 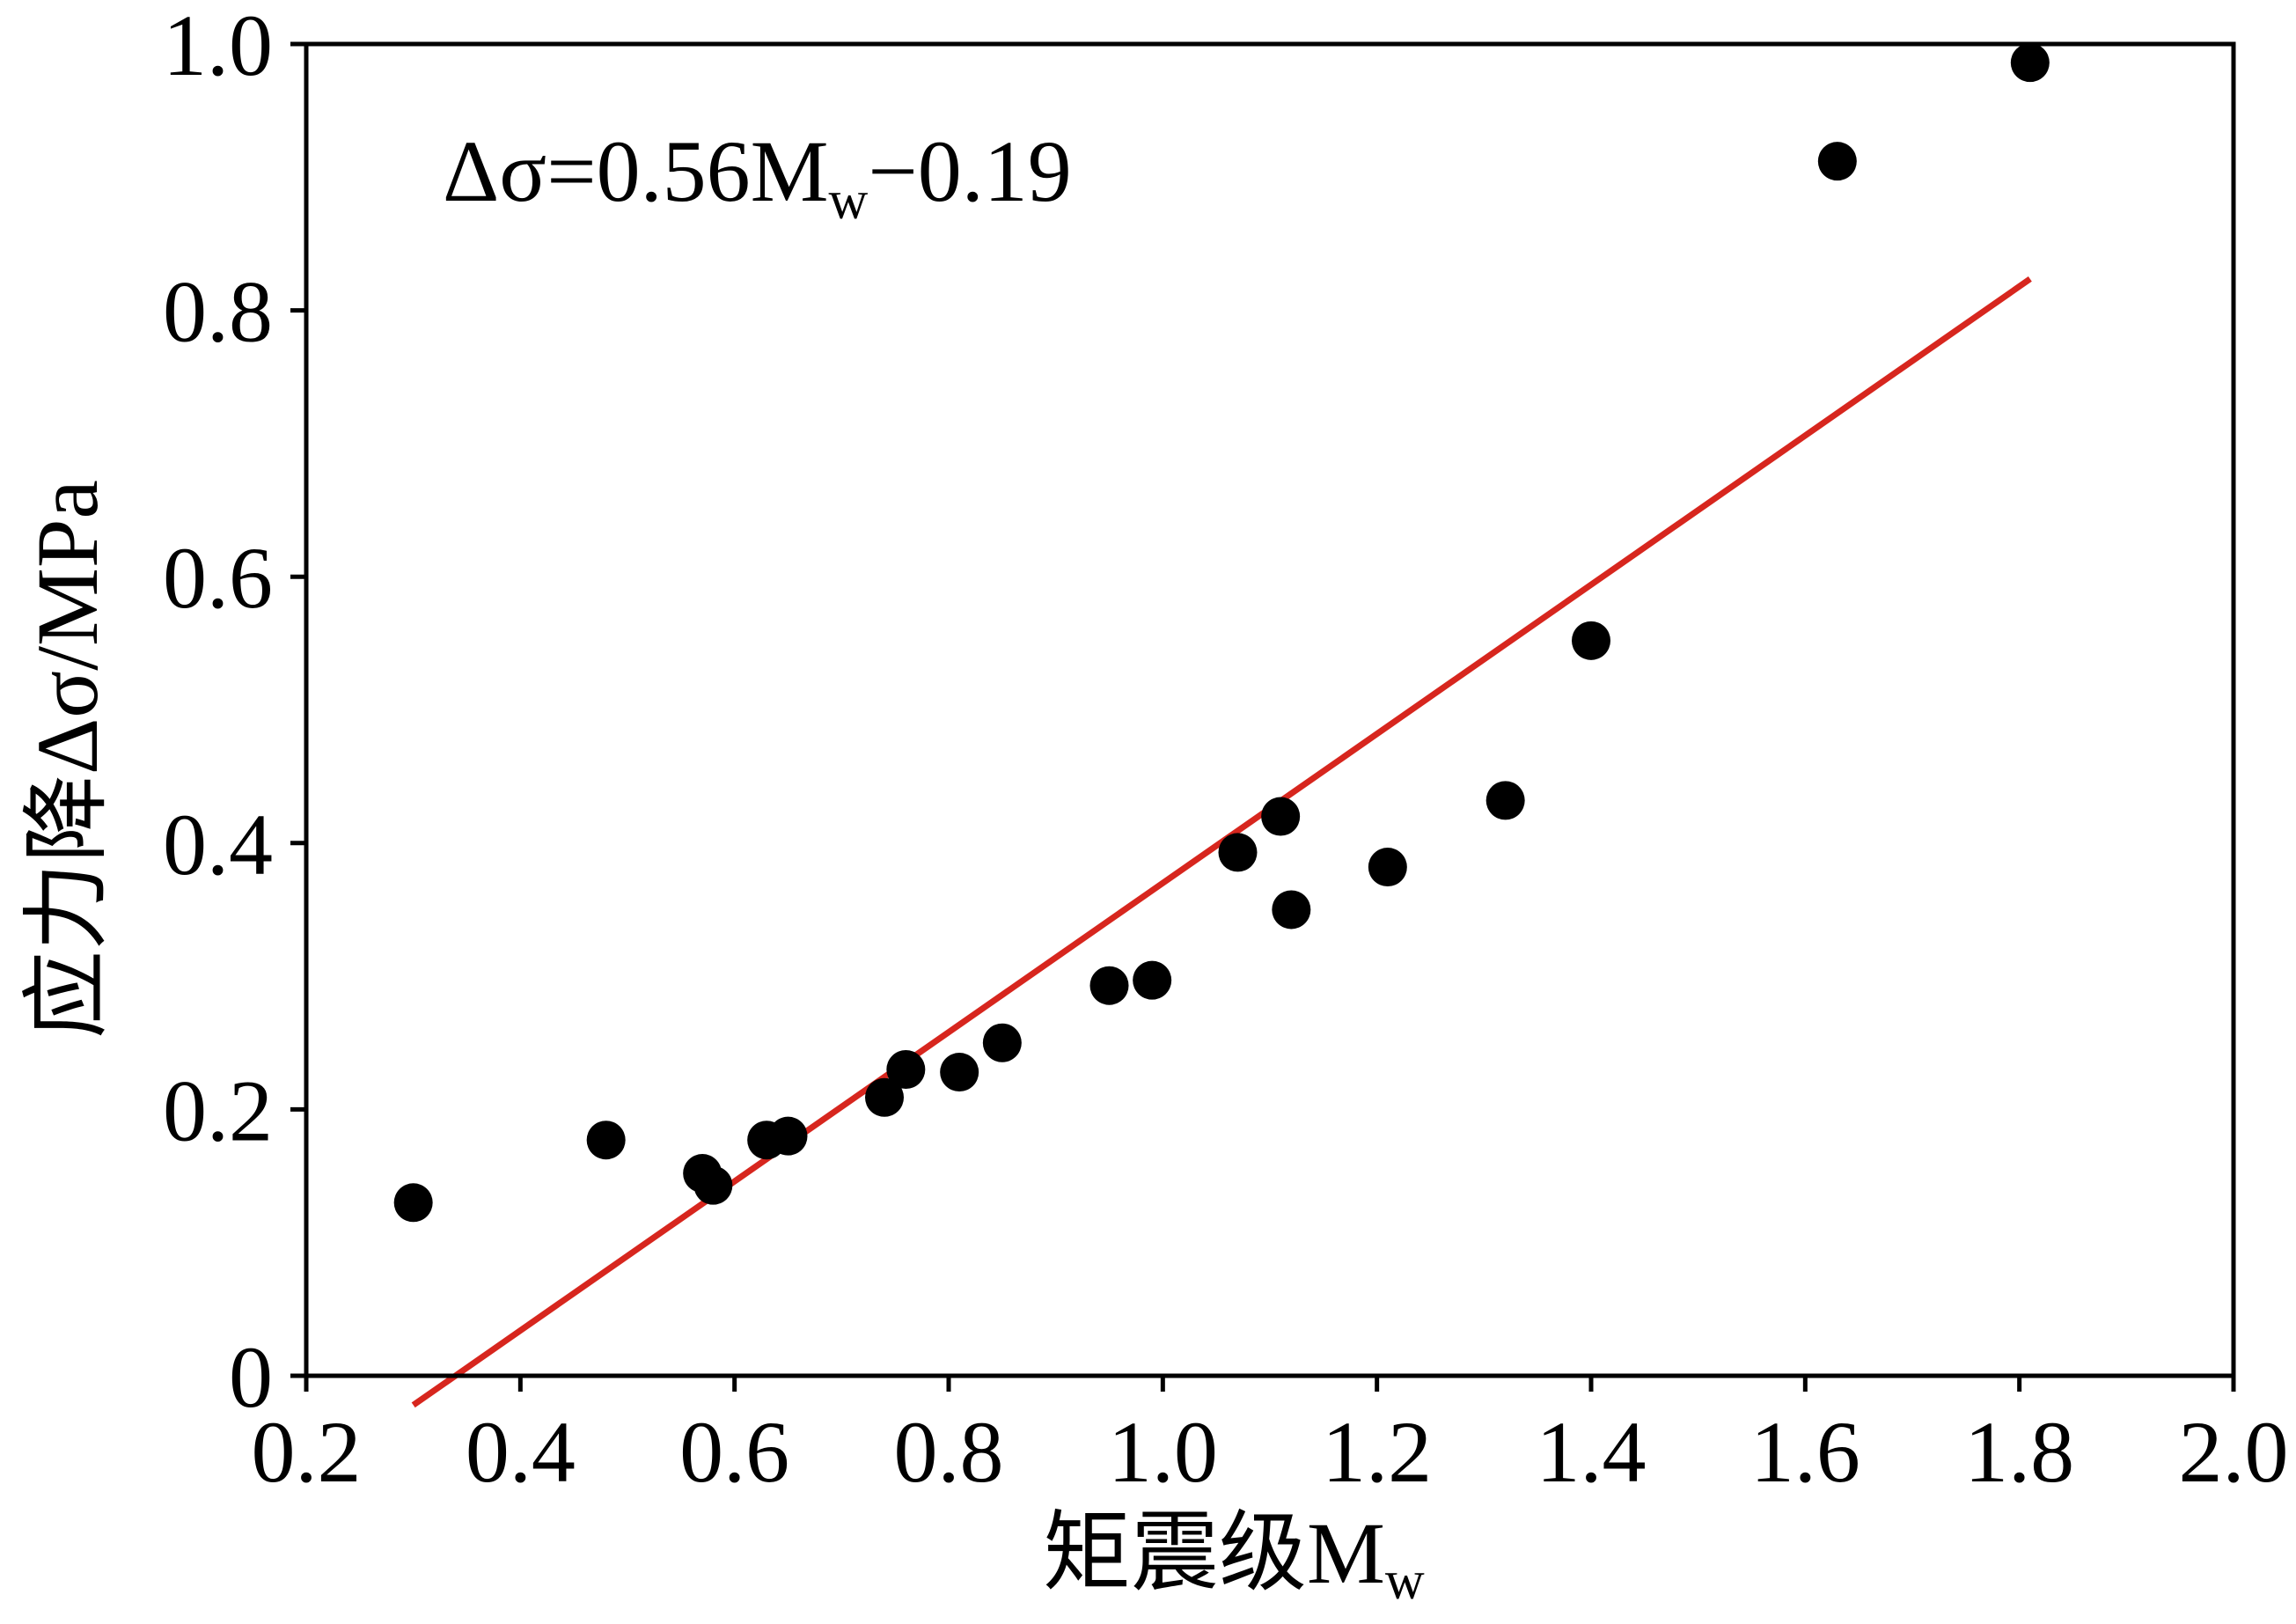 What do you see at coordinates (521, 1452) in the screenshot?
I see `x-tick-label: 0.4` at bounding box center [521, 1452].